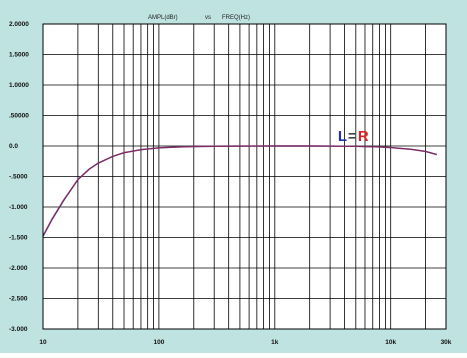 This screenshot has height=358, width=467. I want to click on y-tick-label: -.5000, so click(18, 177).